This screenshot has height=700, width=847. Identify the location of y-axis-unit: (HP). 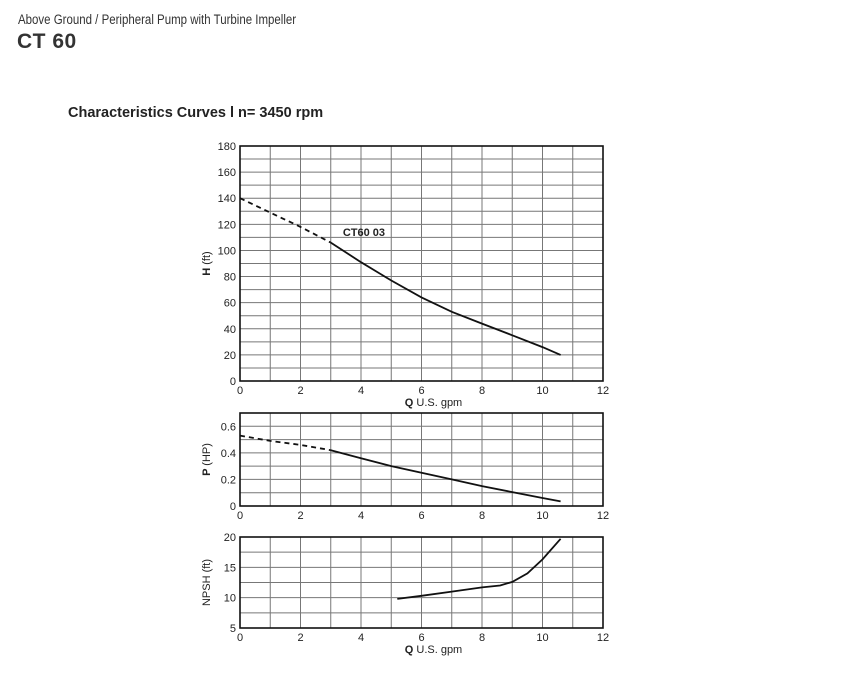
(207, 454).